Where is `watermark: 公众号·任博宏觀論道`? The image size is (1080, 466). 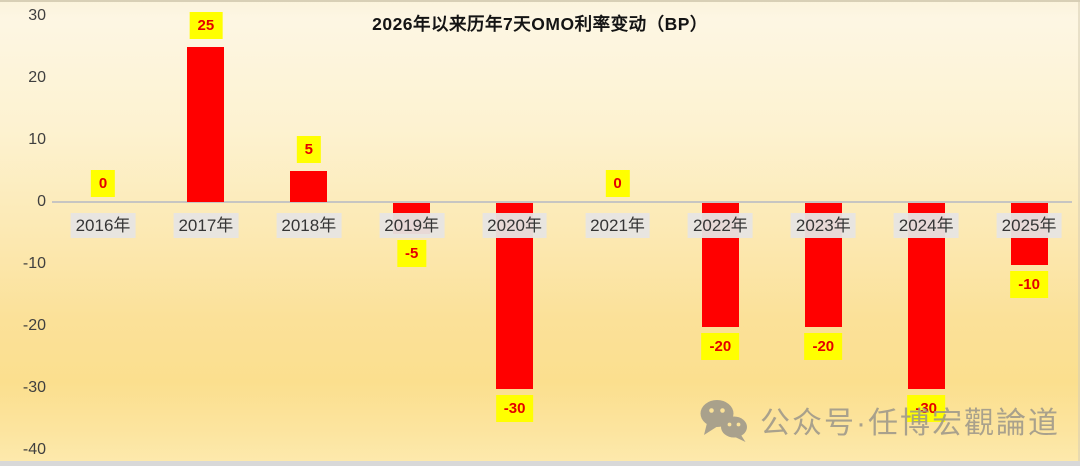
watermark: 公众号·任博宏觀論道 is located at coordinates (879, 420).